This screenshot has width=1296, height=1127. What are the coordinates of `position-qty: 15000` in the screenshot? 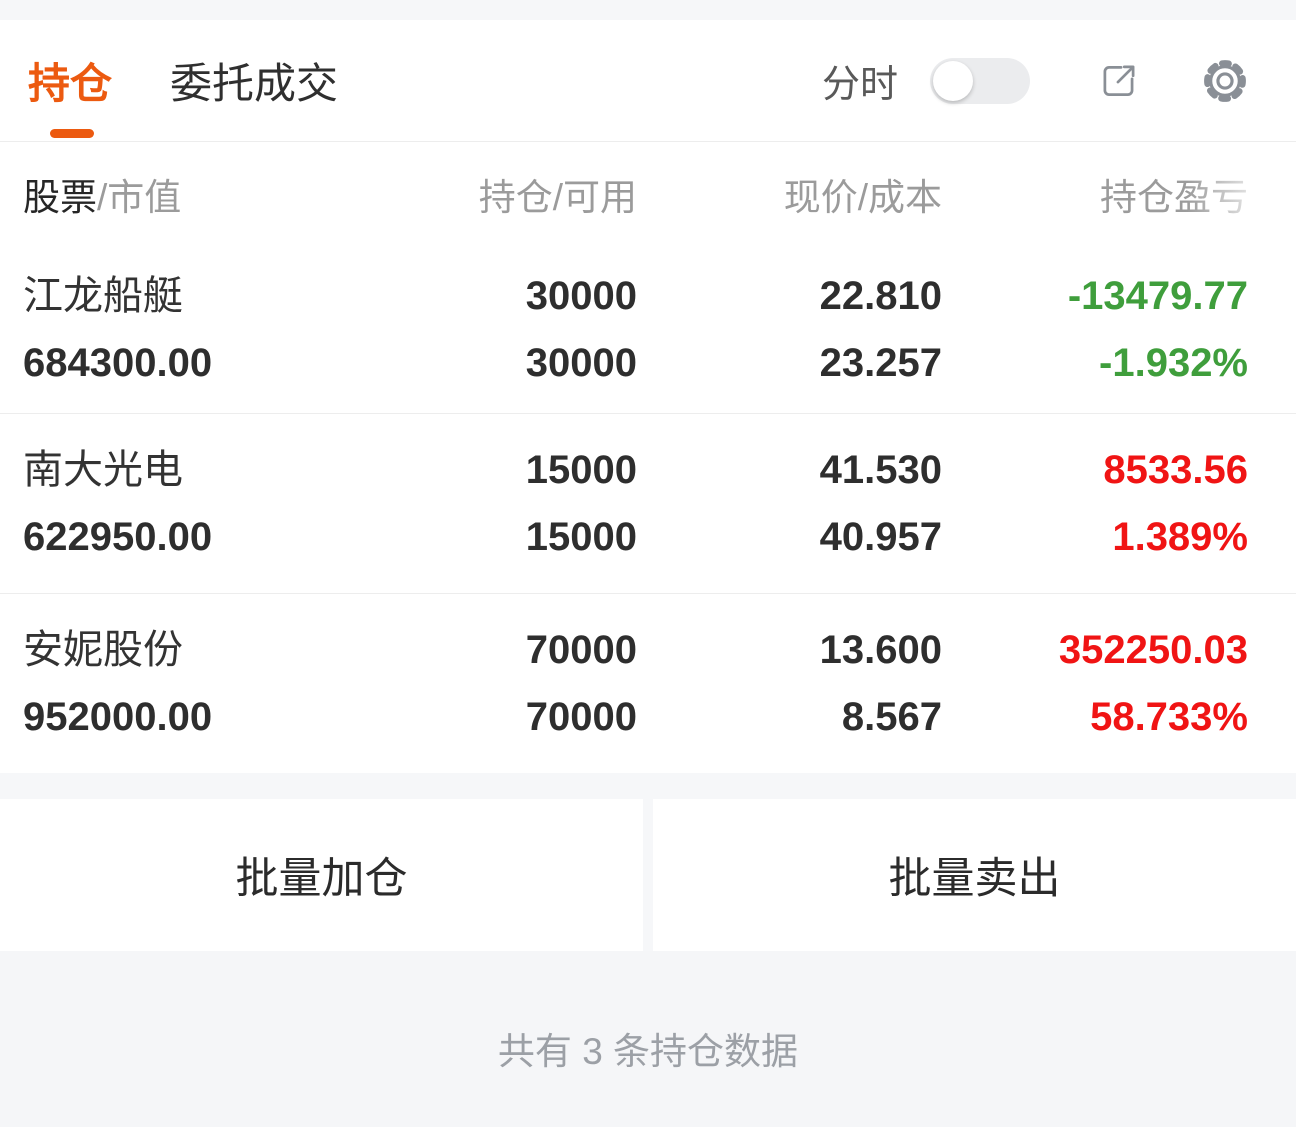 It's located at (581, 470).